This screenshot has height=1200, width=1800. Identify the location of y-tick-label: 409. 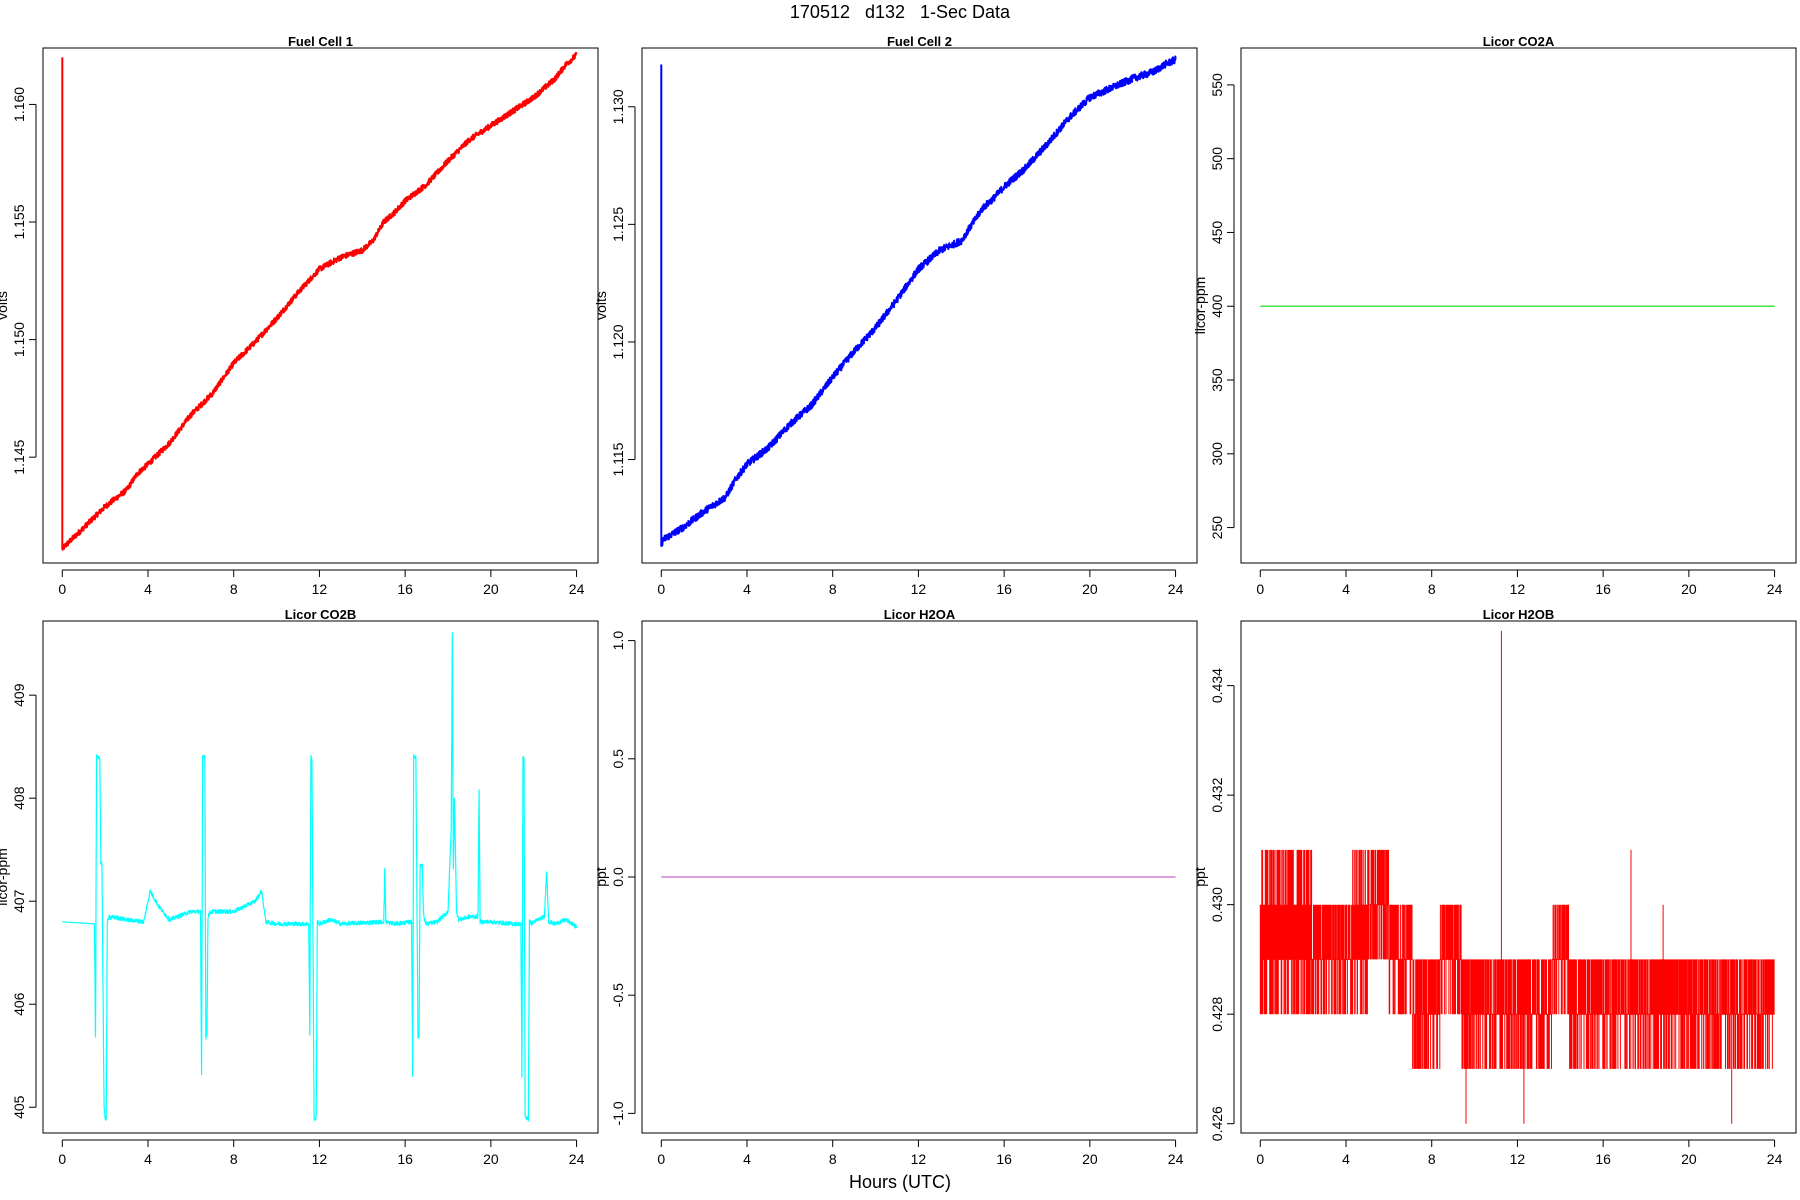
(19, 695).